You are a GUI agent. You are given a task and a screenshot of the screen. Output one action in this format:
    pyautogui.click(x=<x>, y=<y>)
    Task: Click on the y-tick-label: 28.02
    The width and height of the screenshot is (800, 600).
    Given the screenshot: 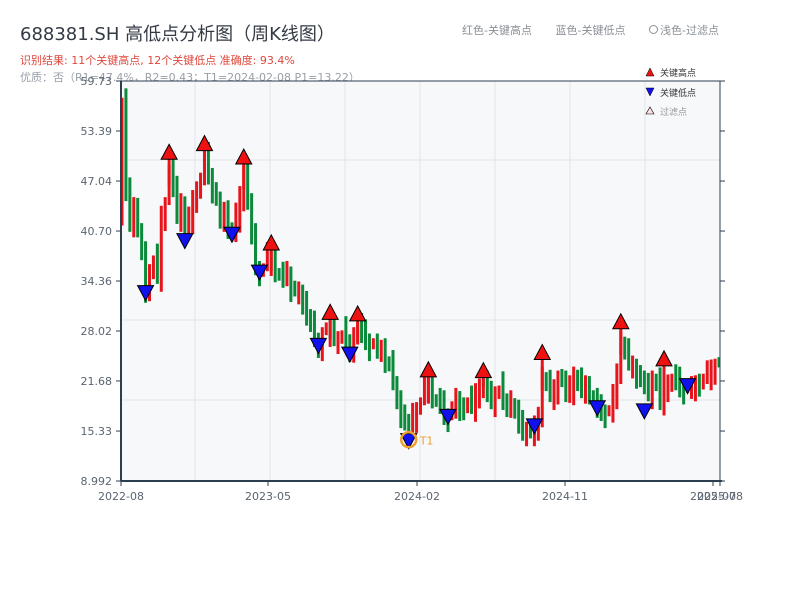 What is the action you would take?
    pyautogui.click(x=97, y=331)
    